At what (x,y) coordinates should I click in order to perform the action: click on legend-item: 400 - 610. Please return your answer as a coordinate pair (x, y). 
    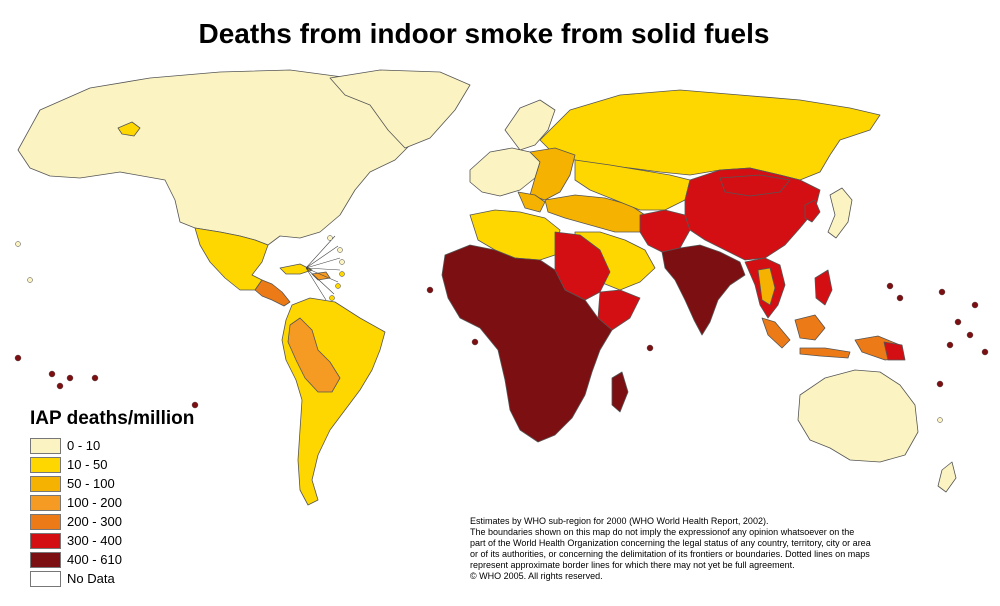
    Looking at the image, I should click on (112, 559).